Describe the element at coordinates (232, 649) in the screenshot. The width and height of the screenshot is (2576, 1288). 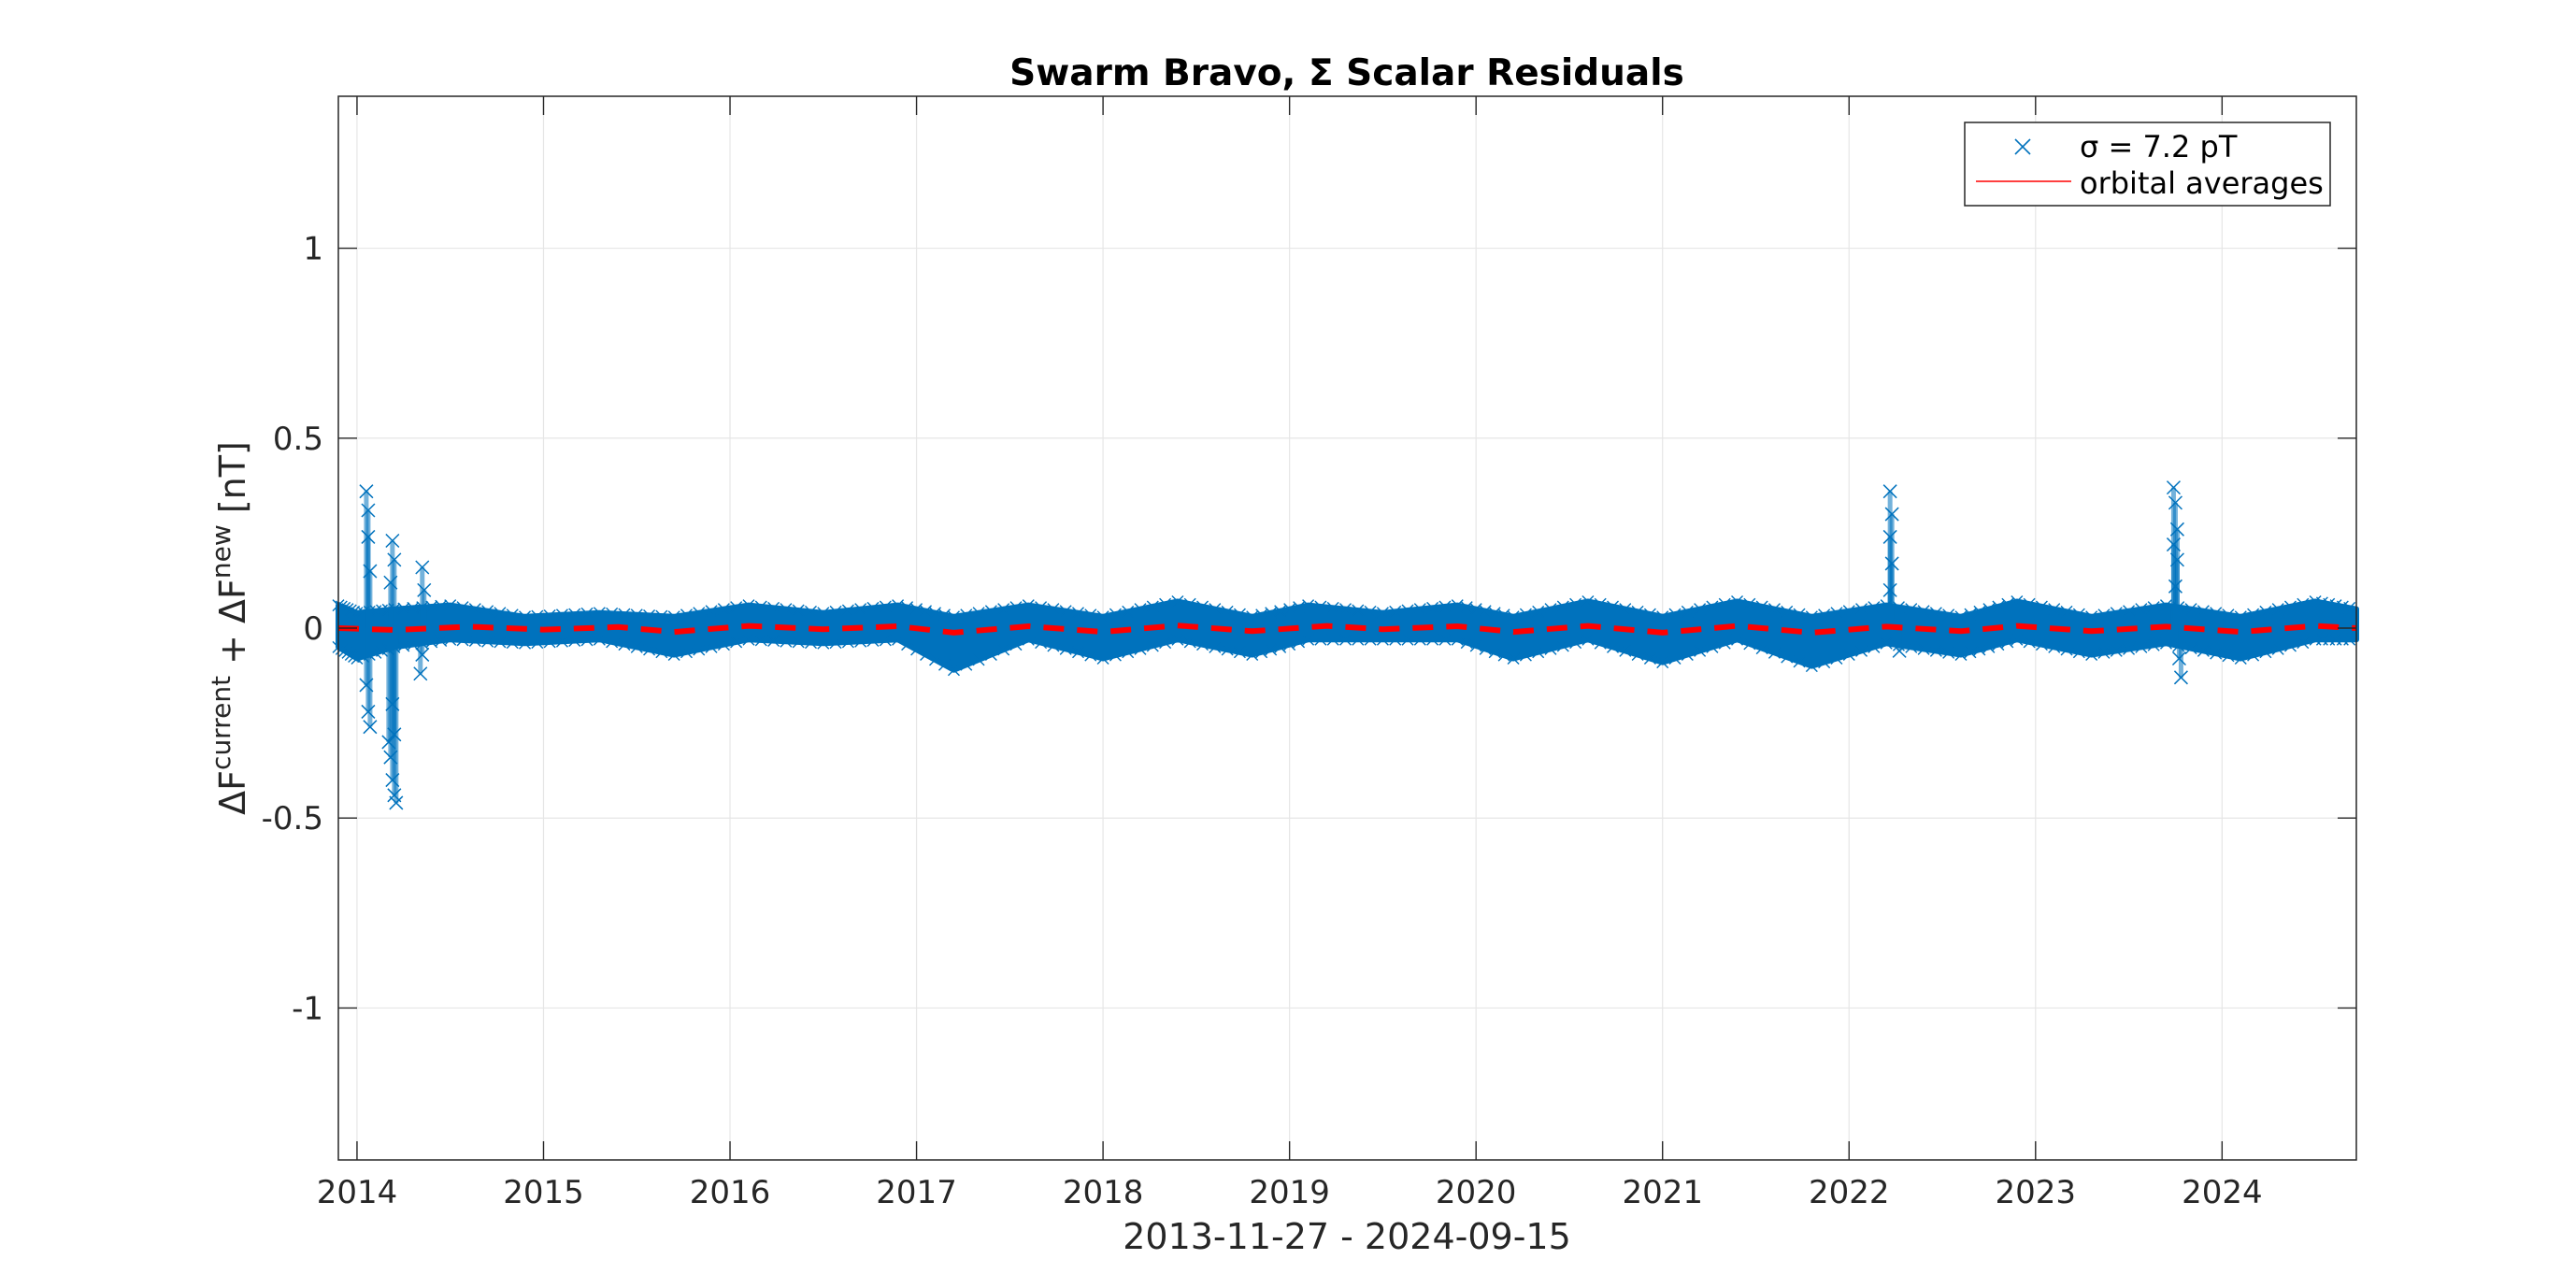
I see `y-label-plus: +` at that location.